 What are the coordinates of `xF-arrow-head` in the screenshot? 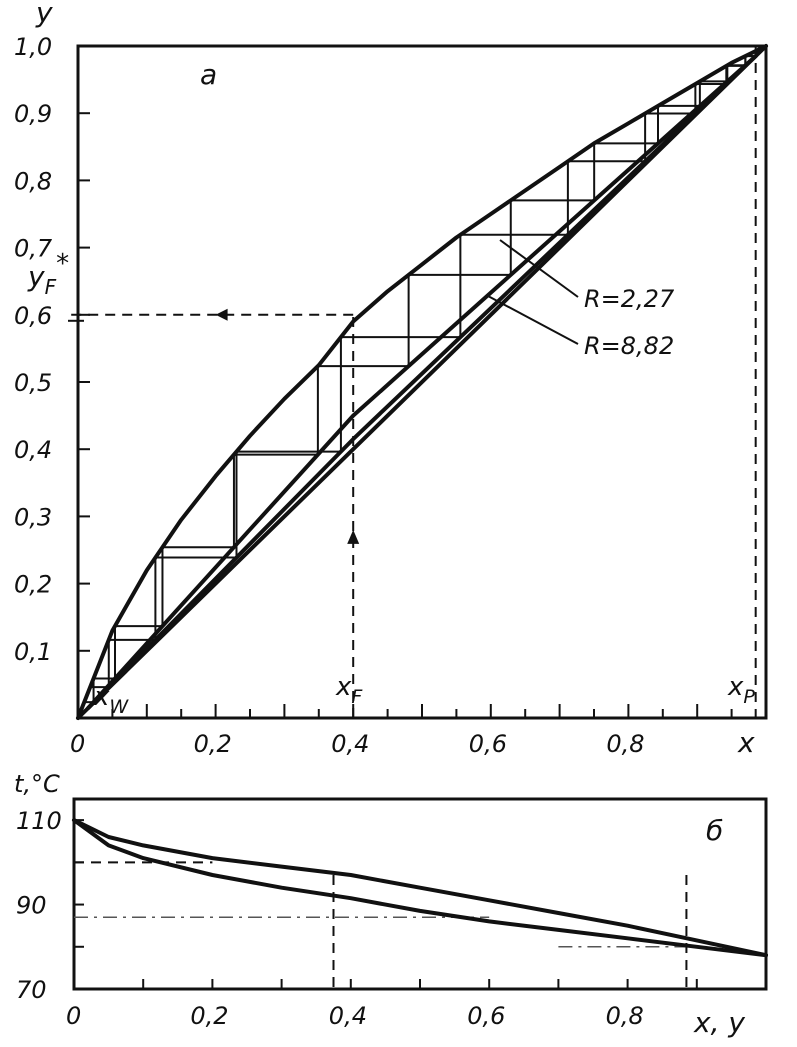 It's located at (353, 536).